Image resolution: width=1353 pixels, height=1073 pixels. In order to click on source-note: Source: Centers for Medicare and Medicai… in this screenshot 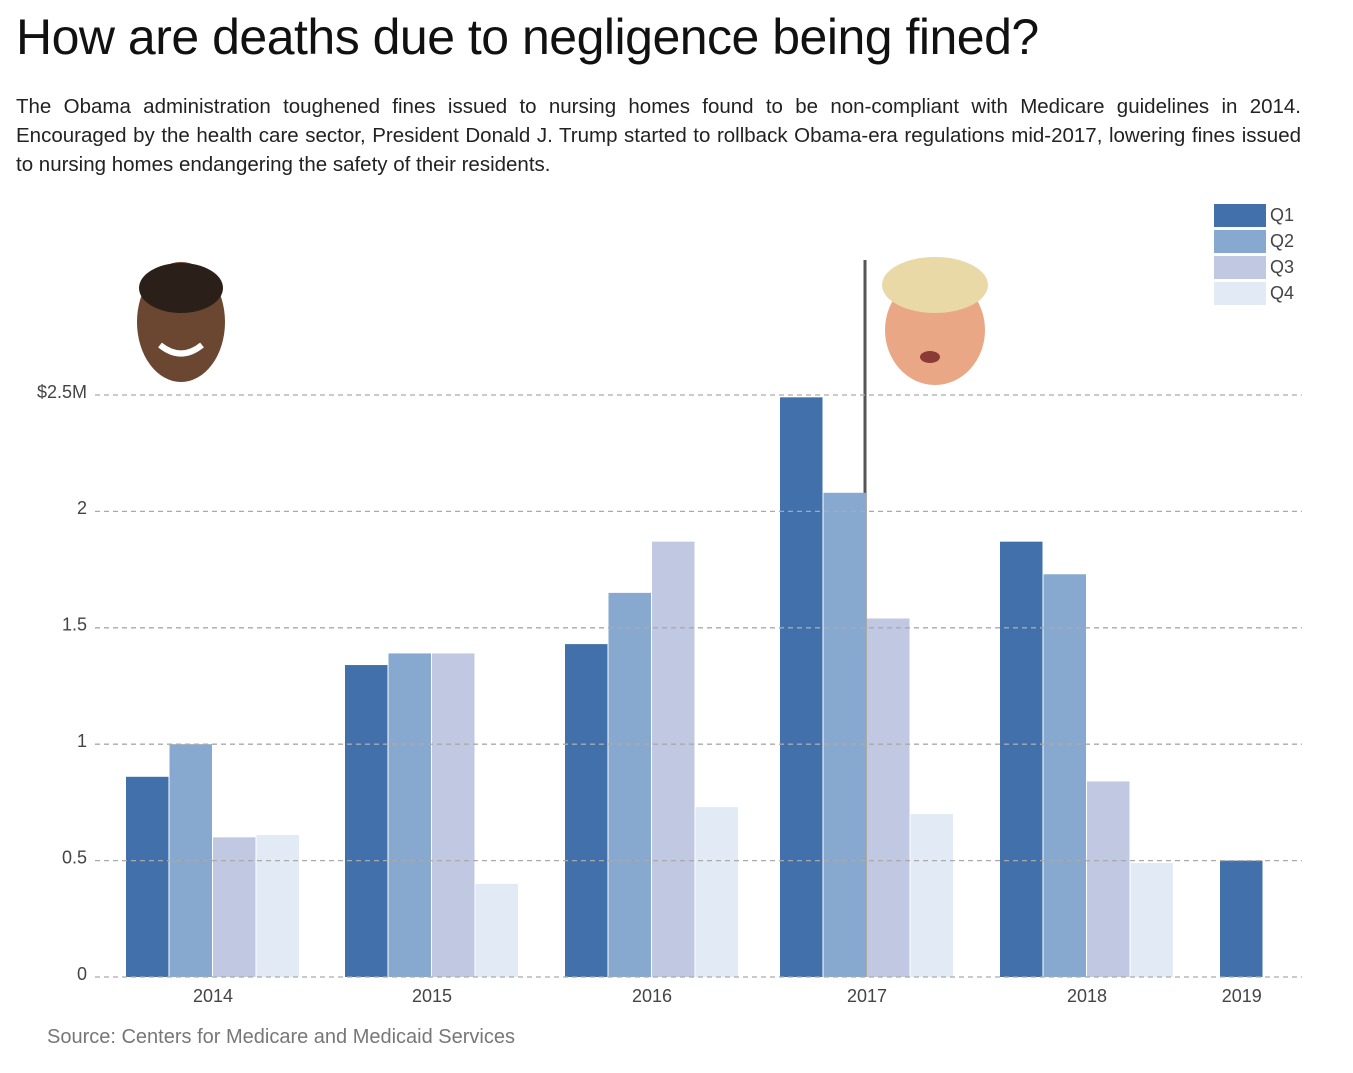, I will do `click(281, 1037)`.